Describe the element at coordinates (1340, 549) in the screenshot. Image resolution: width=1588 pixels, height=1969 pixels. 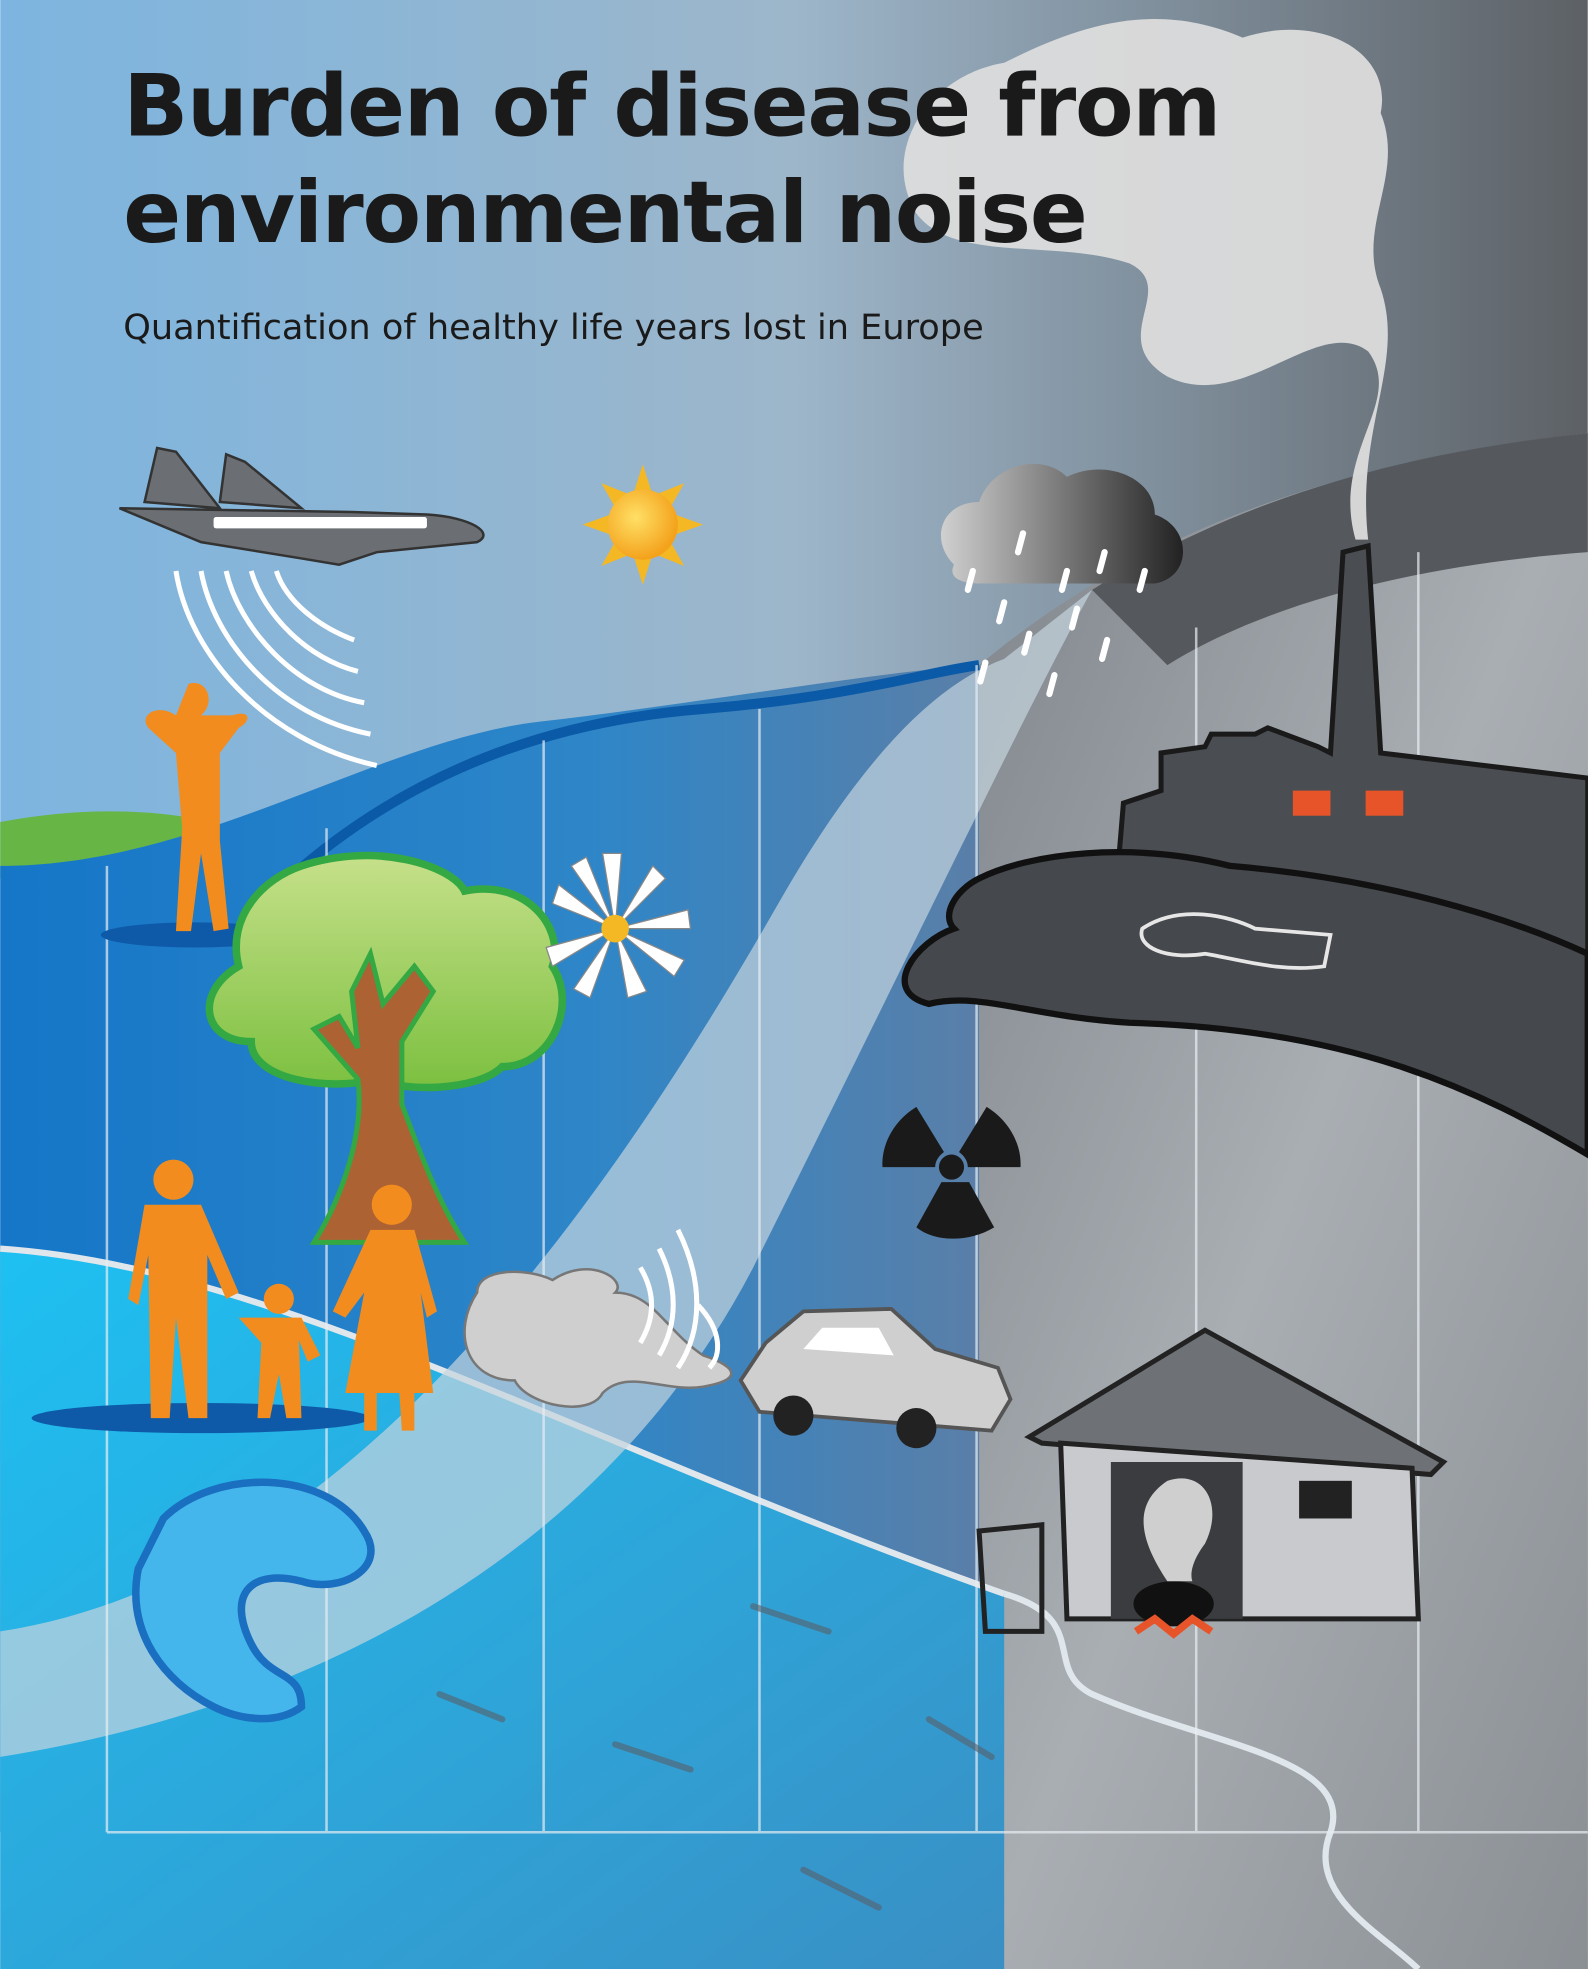
I see `dark-band` at that location.